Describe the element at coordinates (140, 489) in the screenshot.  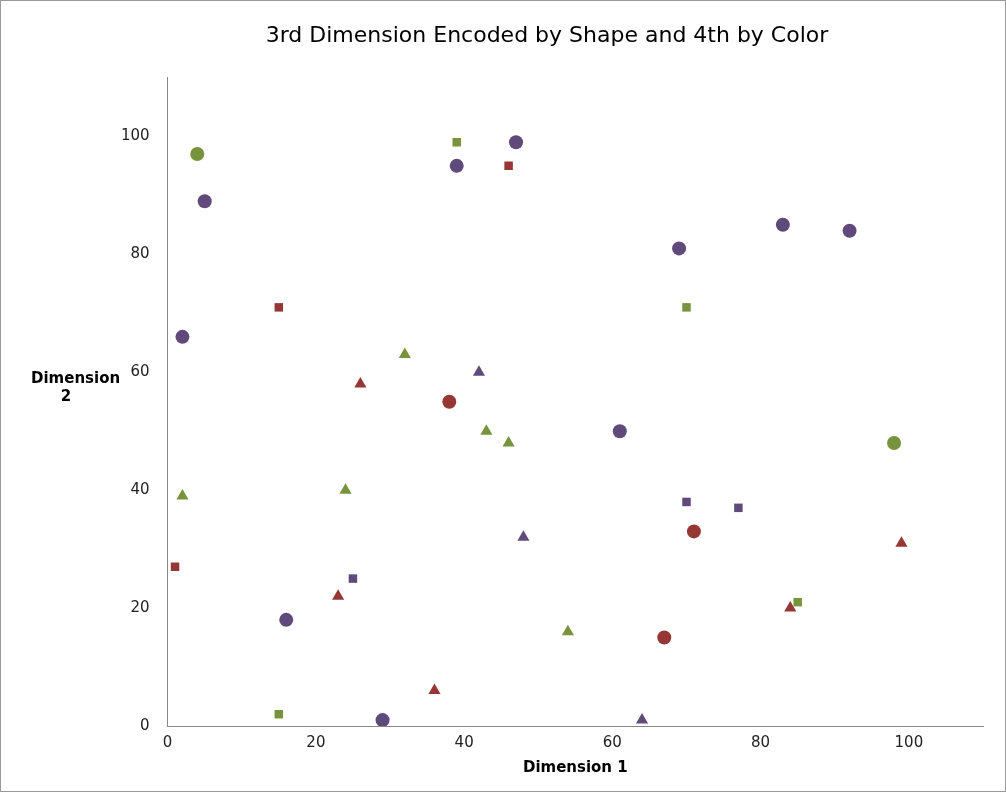
I see `y-tick-label: 40` at that location.